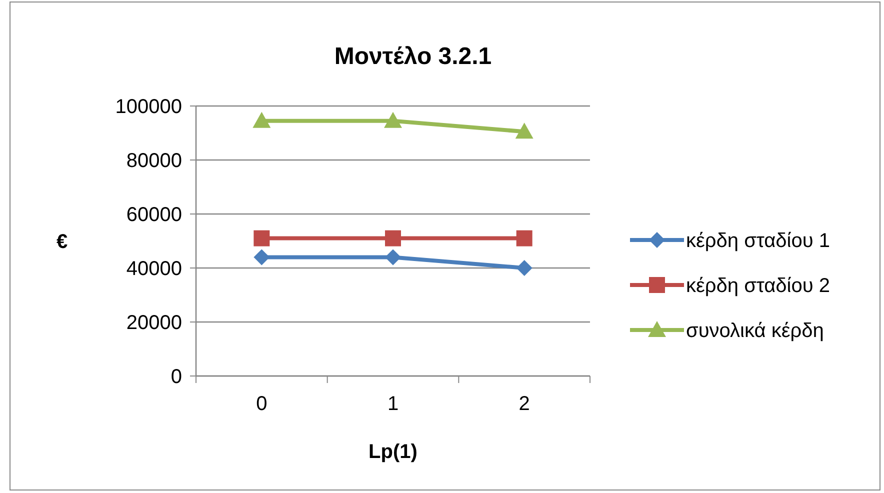  Describe the element at coordinates (154, 269) in the screenshot. I see `y-tick-label: 40000` at that location.